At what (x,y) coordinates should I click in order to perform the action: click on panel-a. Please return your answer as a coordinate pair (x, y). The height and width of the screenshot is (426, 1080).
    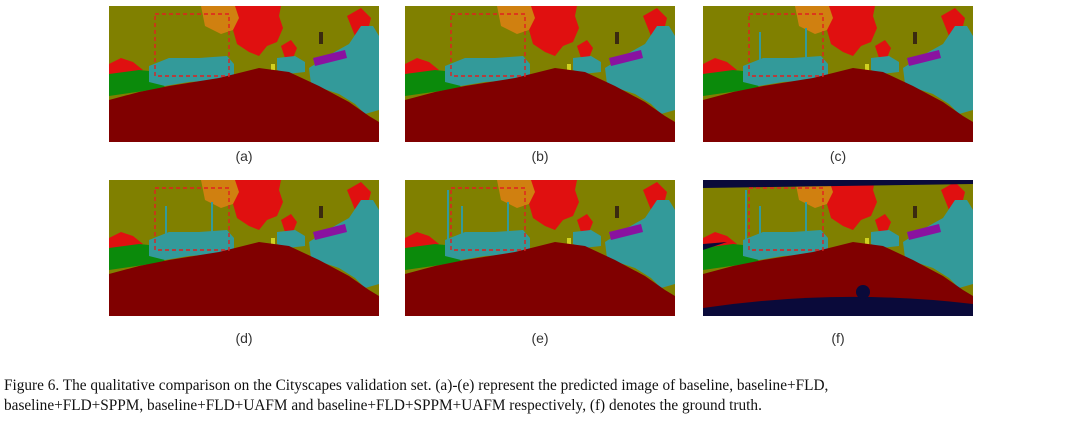
    Looking at the image, I should click on (244, 74).